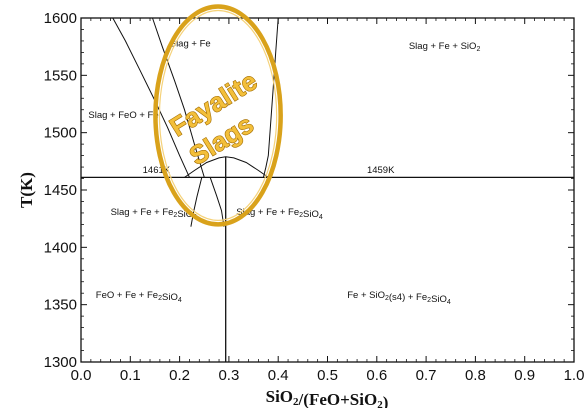 The image size is (587, 413). Describe the element at coordinates (130, 375) in the screenshot. I see `x-tick-label: 0.1` at that location.